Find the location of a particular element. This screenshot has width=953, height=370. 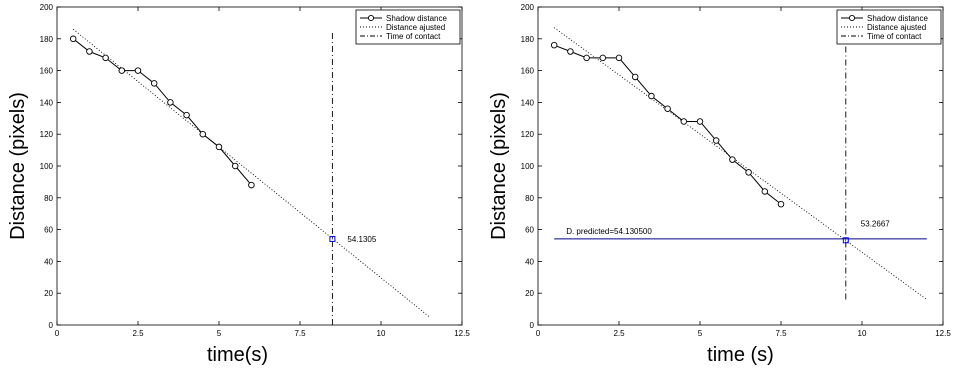

x-axis-label: time(s) is located at coordinates (237, 355).